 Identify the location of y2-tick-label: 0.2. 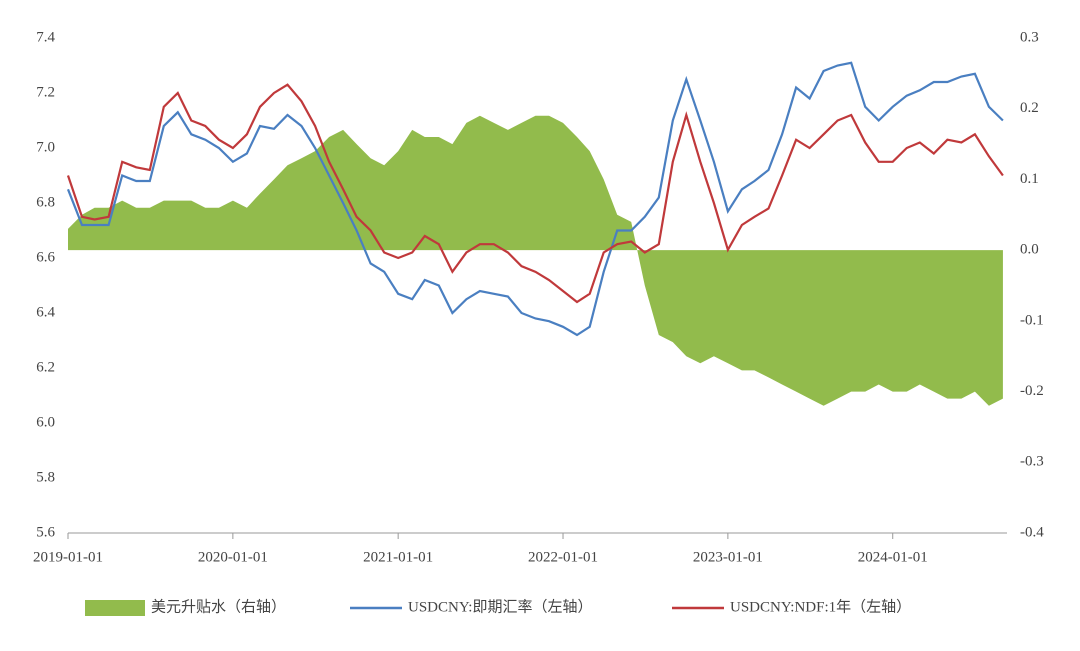
(1029, 108).